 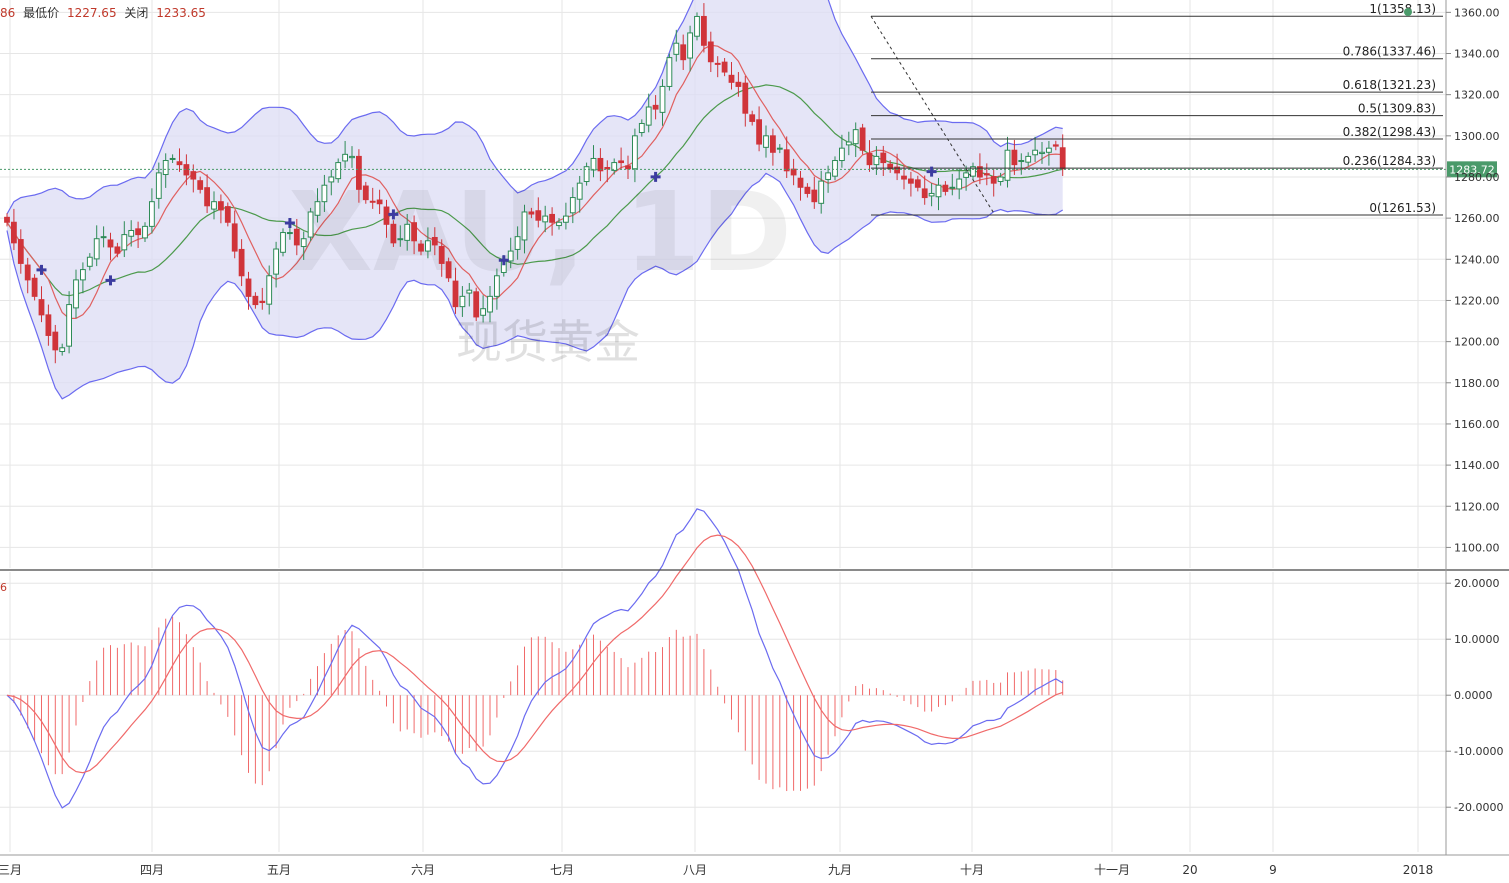 I want to click on current-price-label: 1283.72, so click(x=1472, y=169).